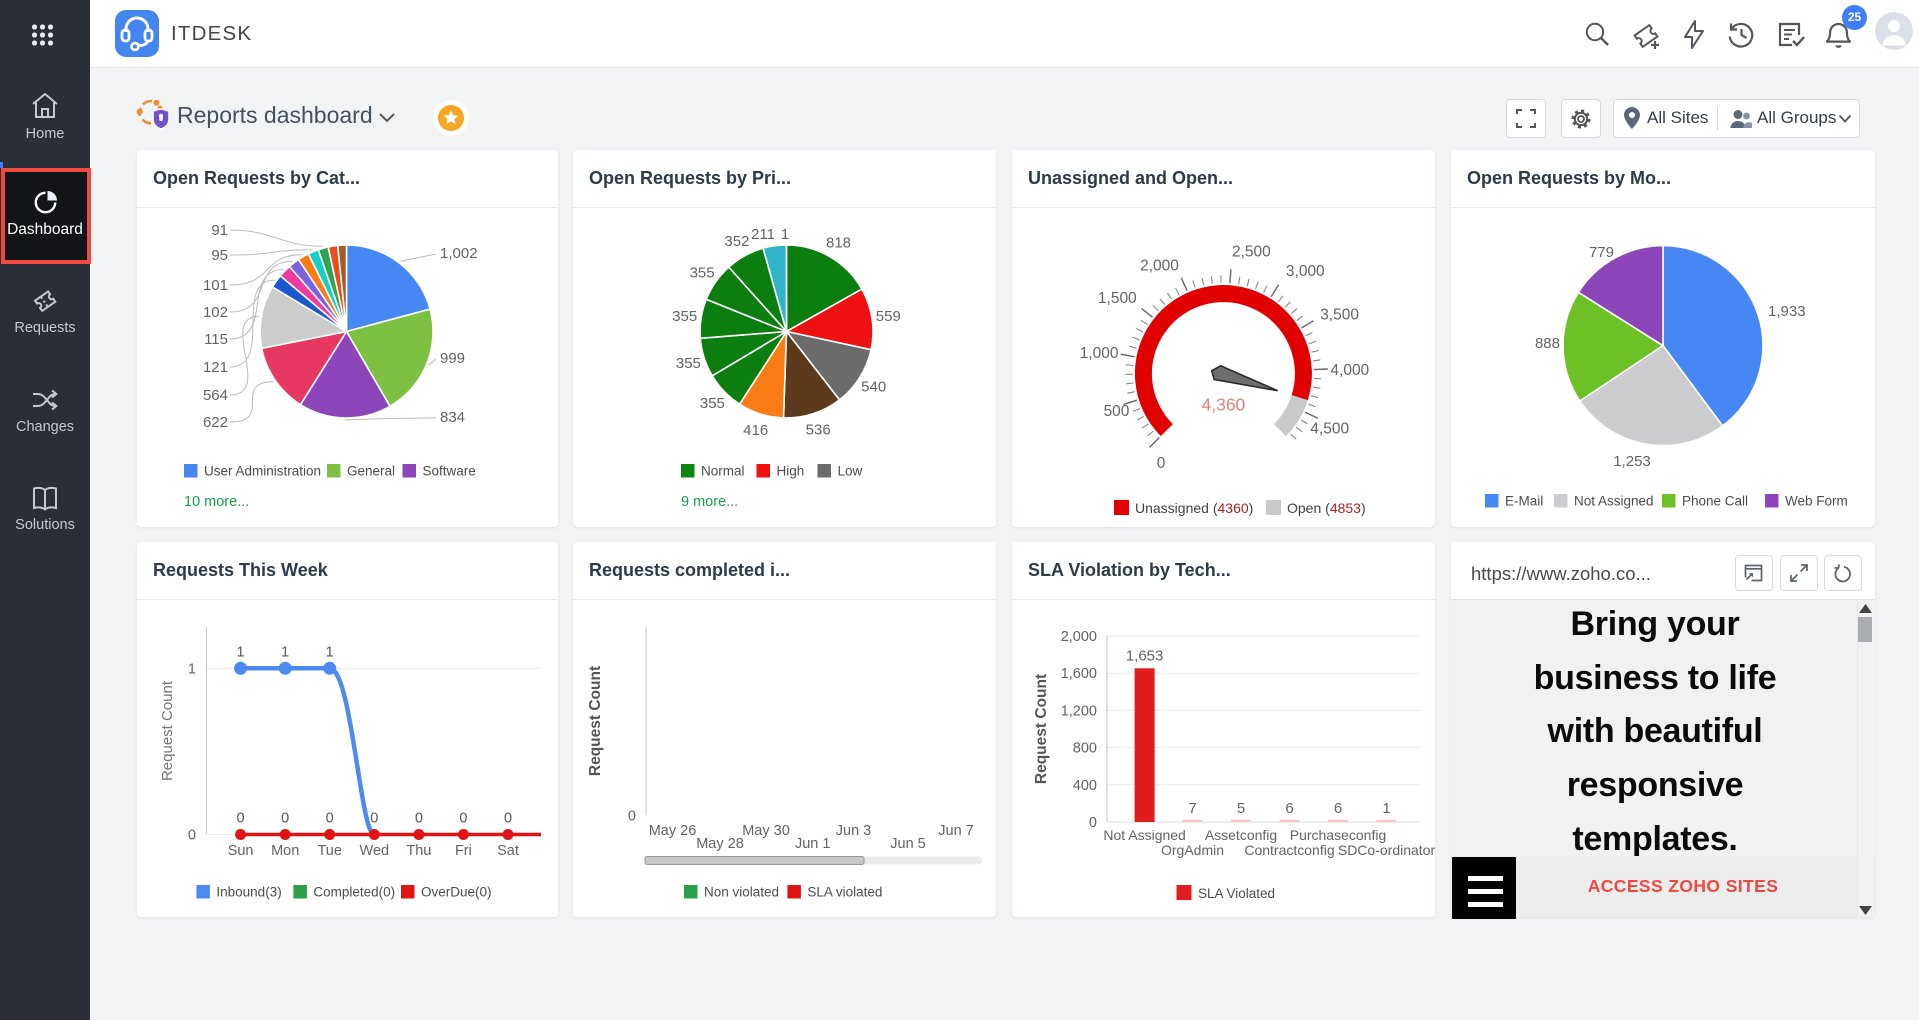 This screenshot has height=1020, width=1919. Describe the element at coordinates (452, 358) in the screenshot. I see `svg-text: 999` at that location.